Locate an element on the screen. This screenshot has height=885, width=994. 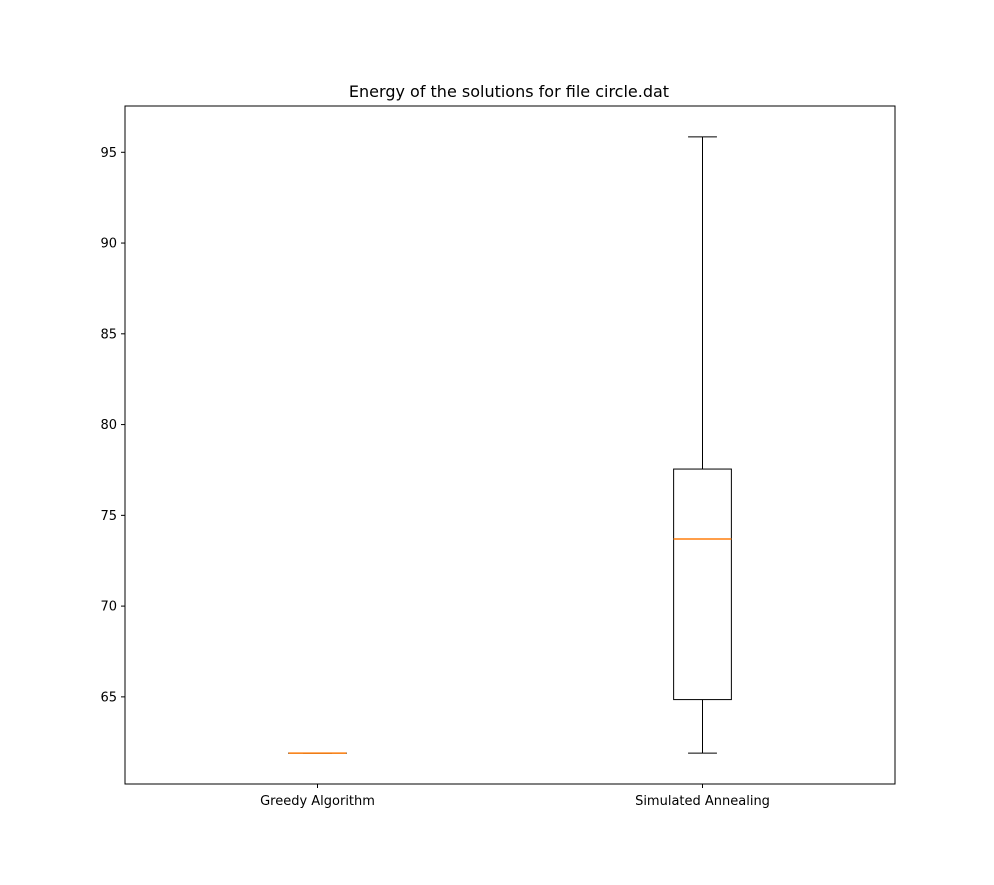
y-tick-label: 95 is located at coordinates (108, 153).